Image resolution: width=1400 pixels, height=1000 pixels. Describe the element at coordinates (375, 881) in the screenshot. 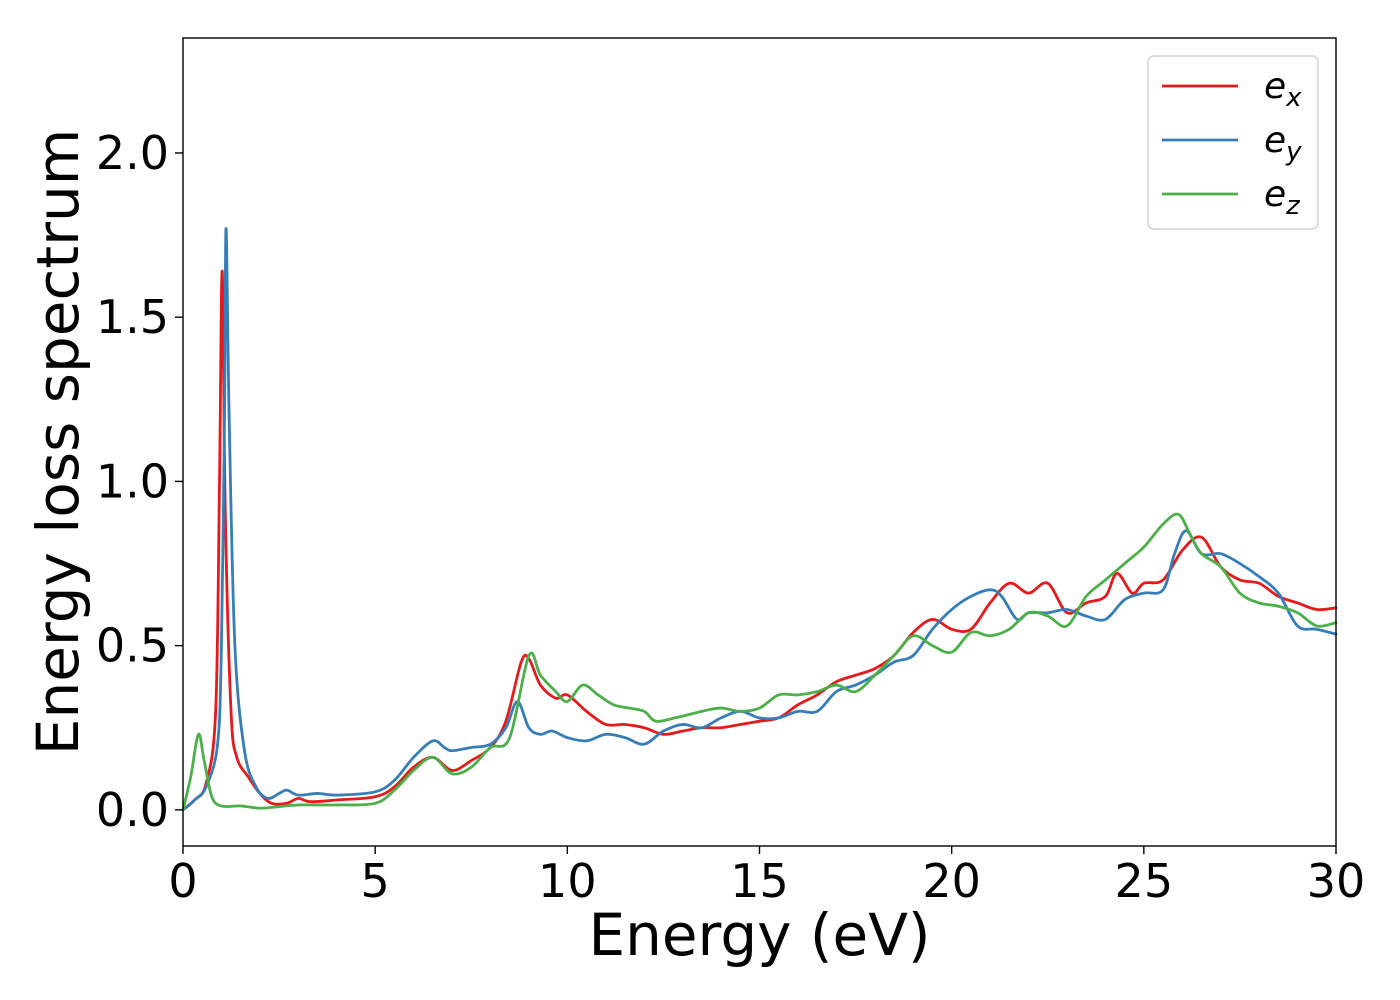

I see `x-tick-label: 5` at that location.